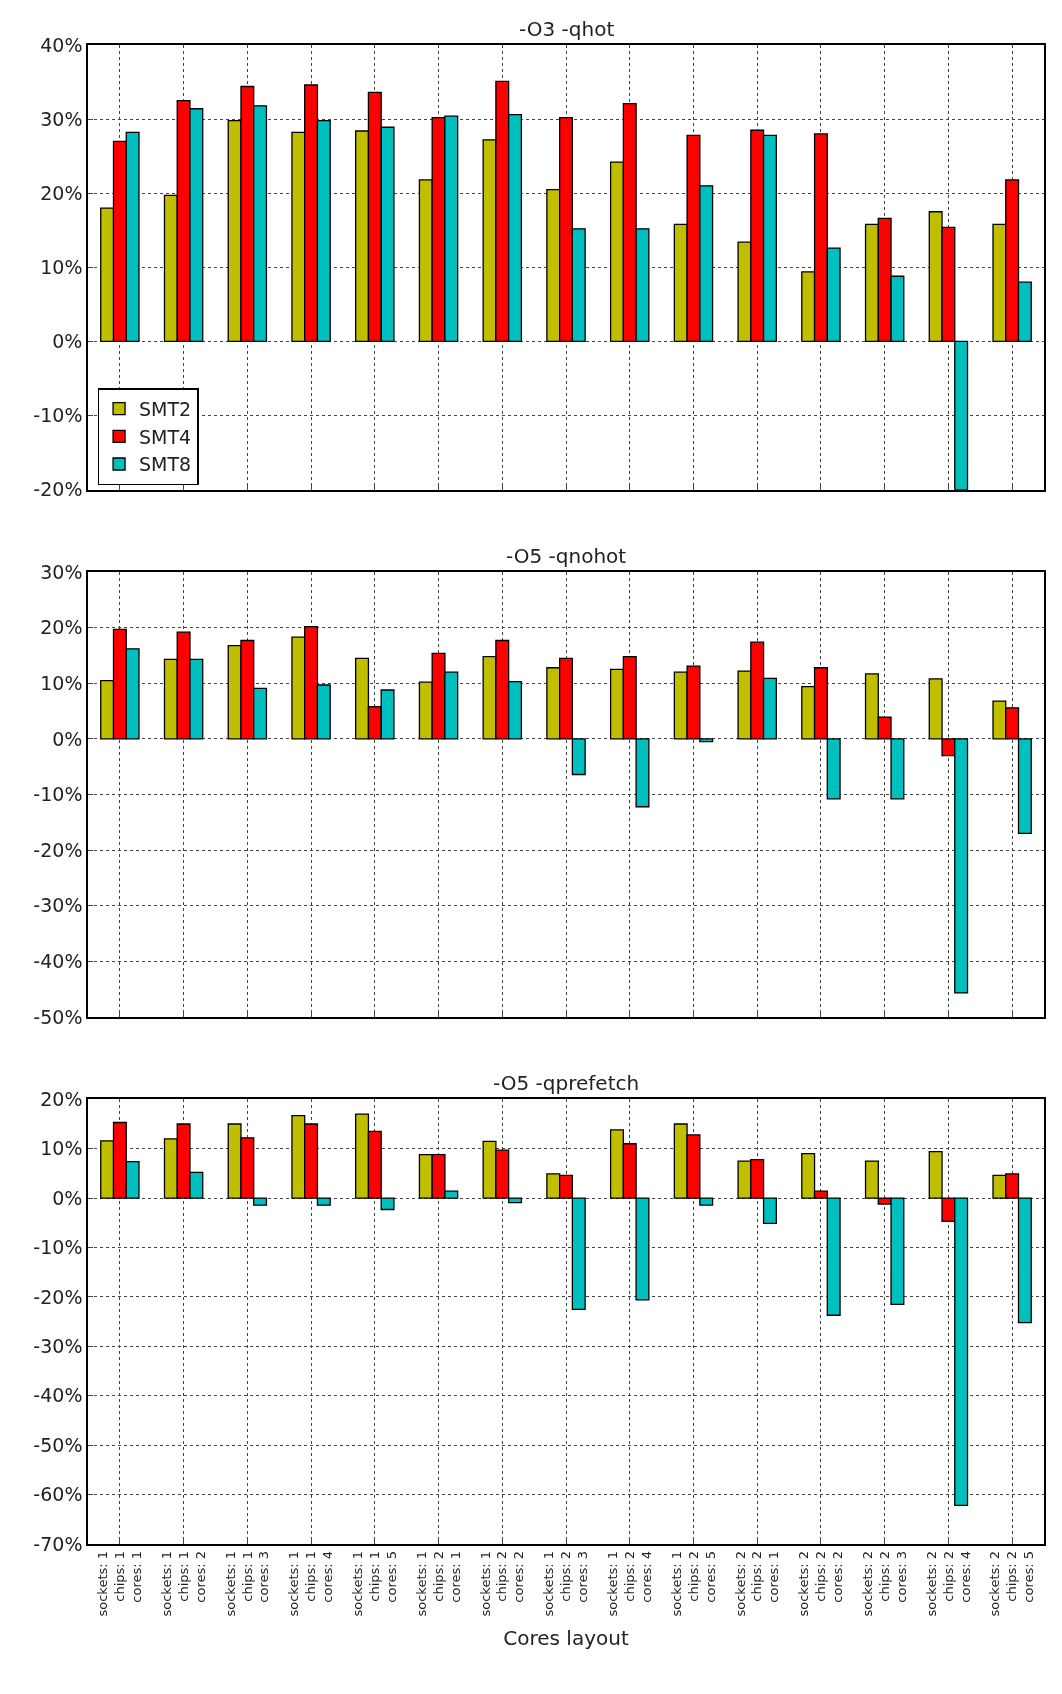 This screenshot has height=1694, width=1062. What do you see at coordinates (61, 44) in the screenshot?
I see `y-tick-label: 40%` at bounding box center [61, 44].